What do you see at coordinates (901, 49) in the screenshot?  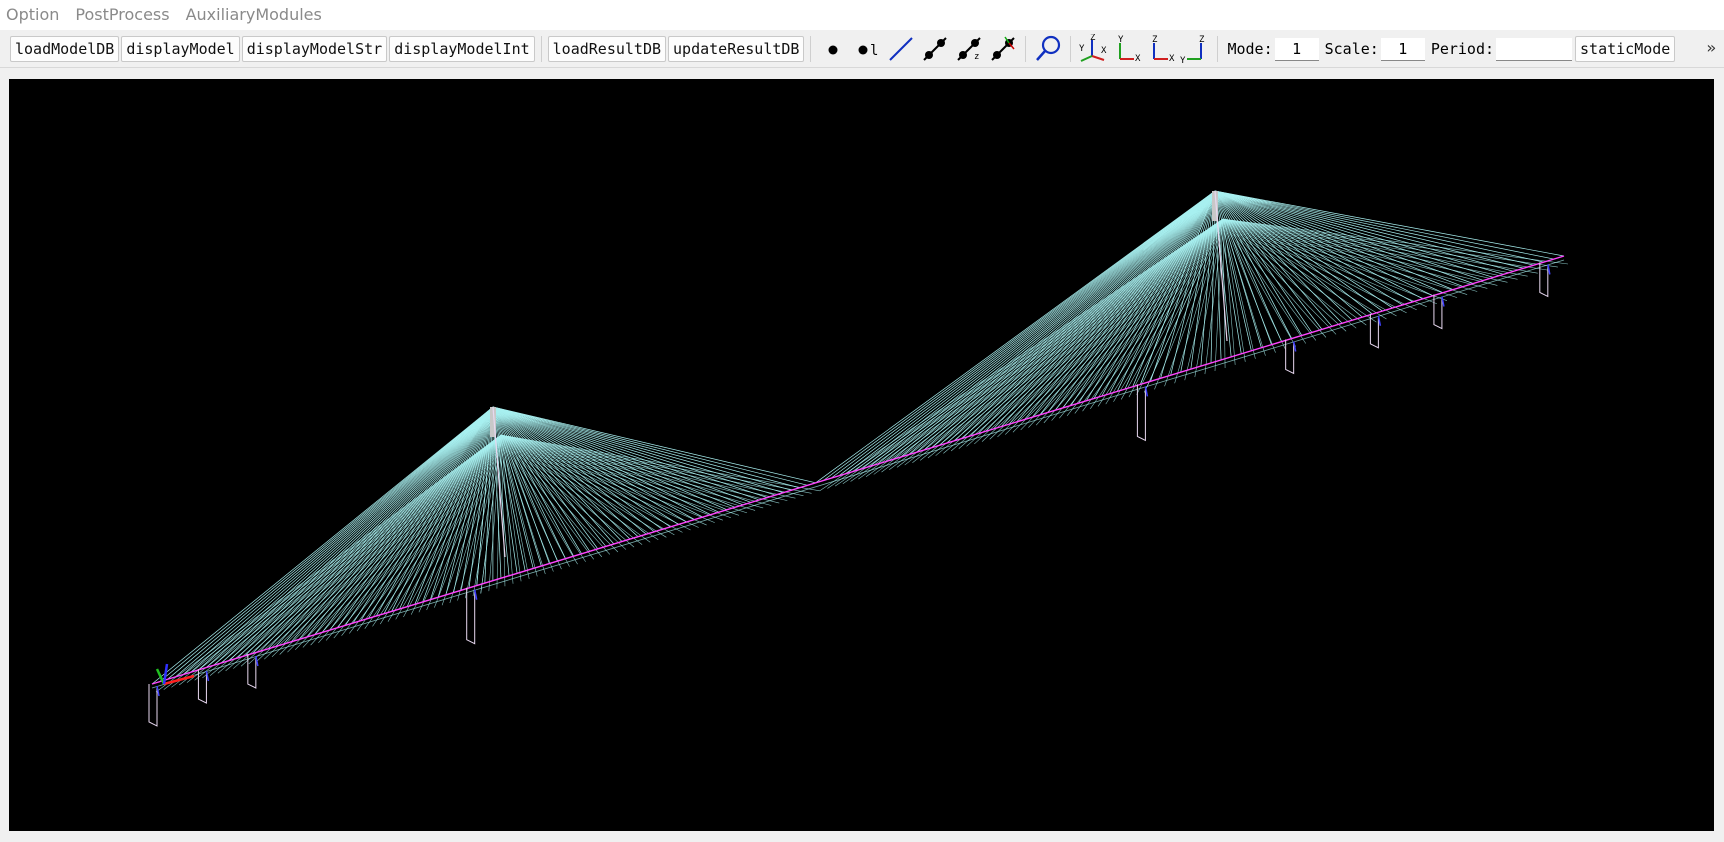 I see `show-lines-icon` at bounding box center [901, 49].